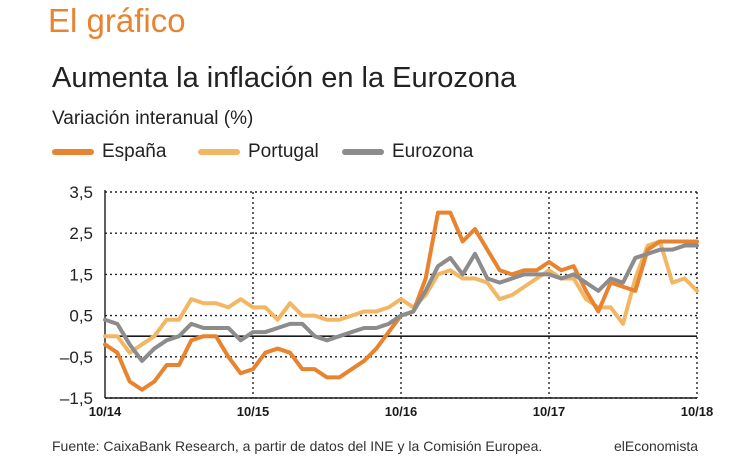 This screenshot has width=750, height=460. I want to click on legend-swatch-portugal, so click(219, 152).